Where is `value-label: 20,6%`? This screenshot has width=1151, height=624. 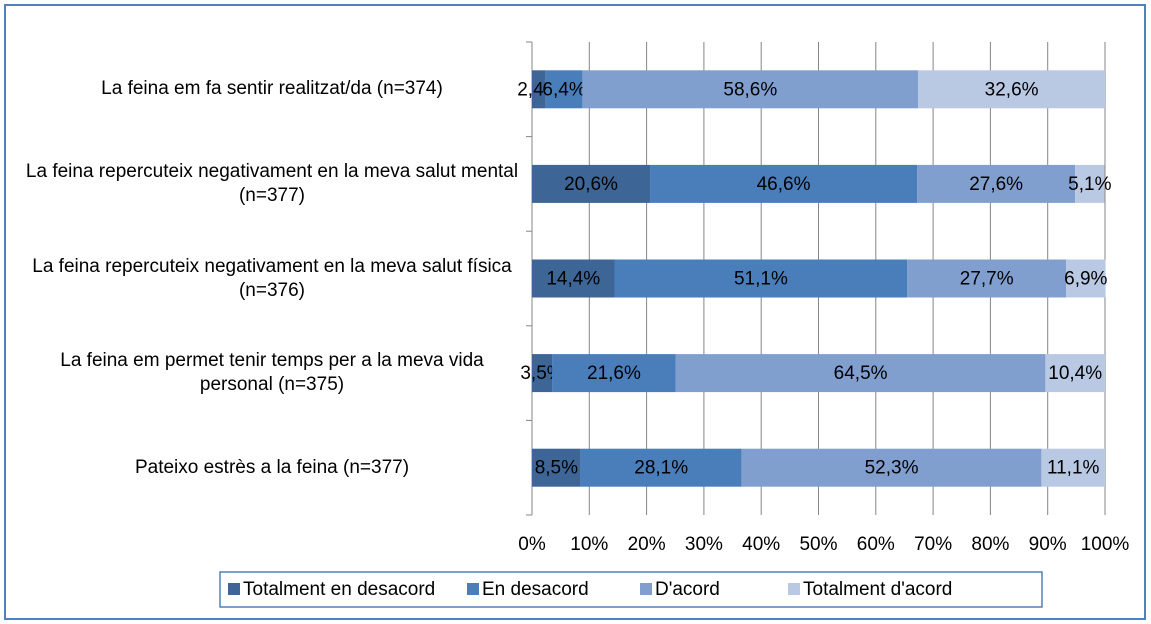
value-label: 20,6% is located at coordinates (591, 184).